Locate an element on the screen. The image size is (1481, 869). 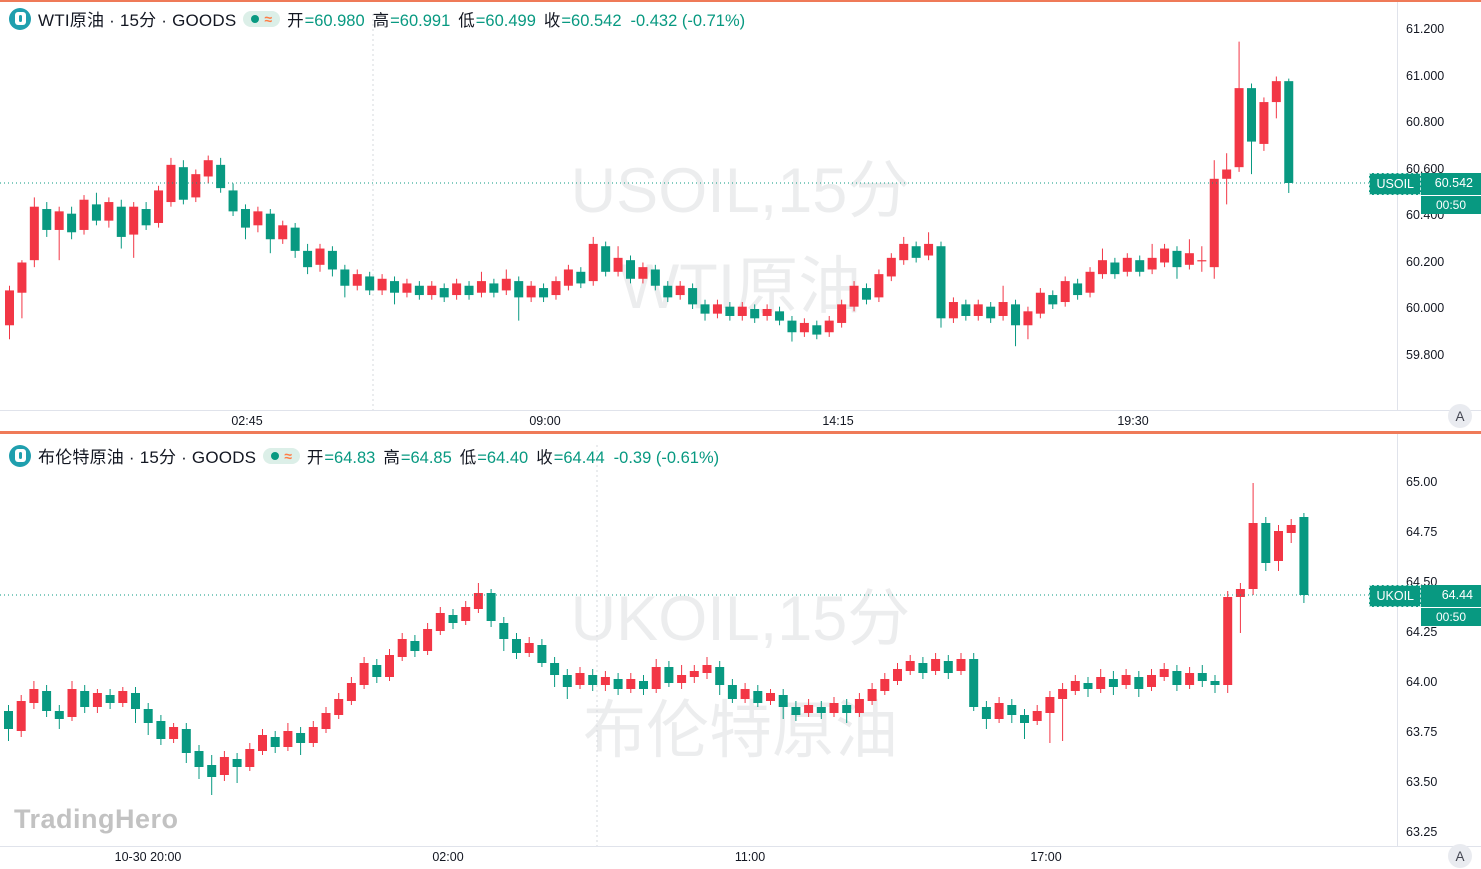
auto-scale-button-bottom: A is located at coordinates (1460, 856).